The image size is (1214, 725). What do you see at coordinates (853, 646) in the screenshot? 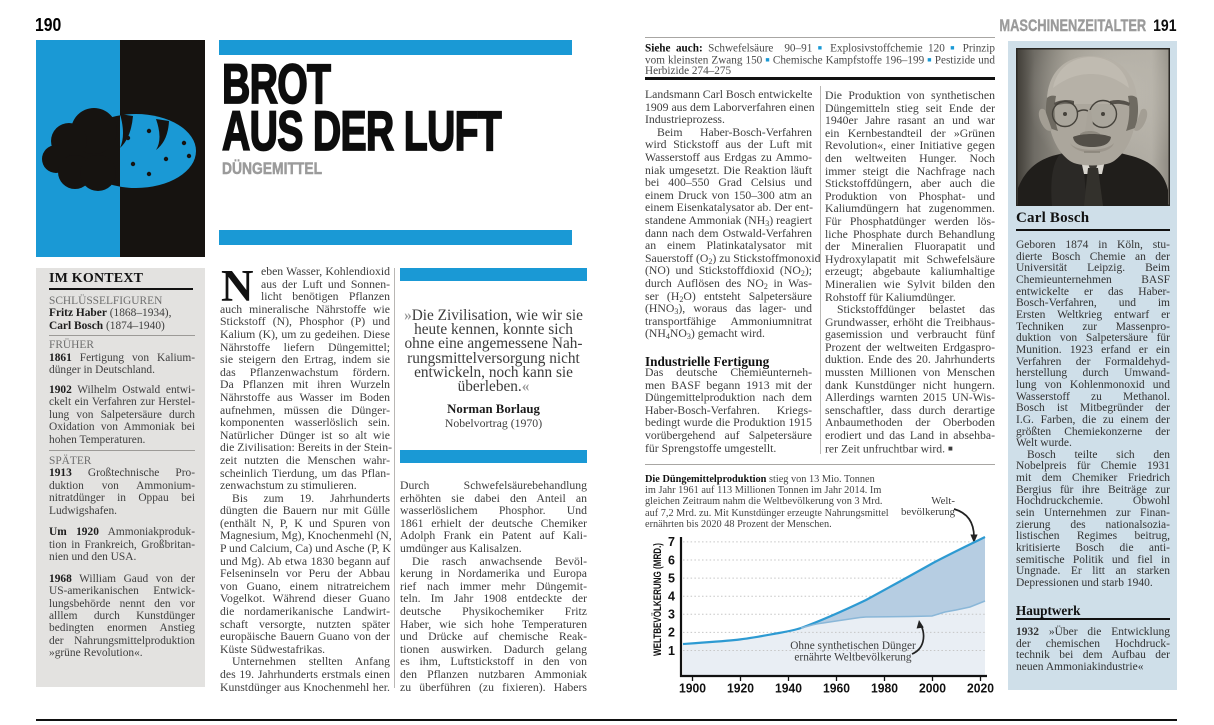
I see `svg-text: Ohne synthetischen Dünger` at bounding box center [853, 646].